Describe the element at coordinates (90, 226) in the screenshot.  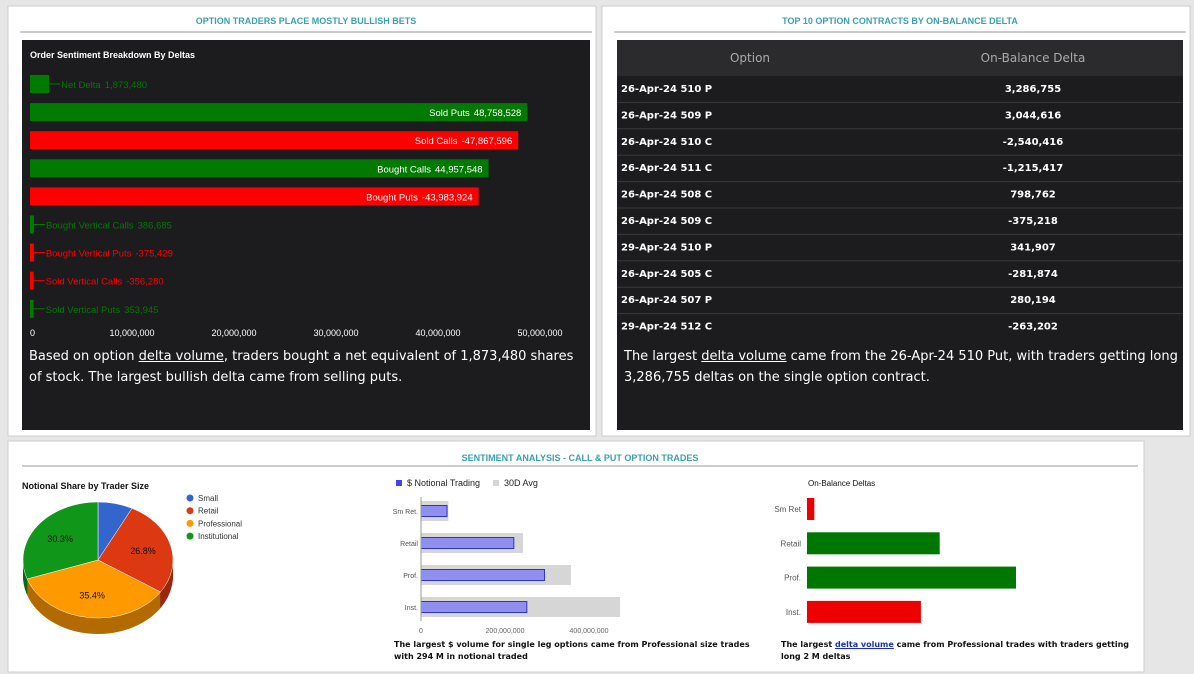
I see `category-label: Bought Vertical Calls` at that location.